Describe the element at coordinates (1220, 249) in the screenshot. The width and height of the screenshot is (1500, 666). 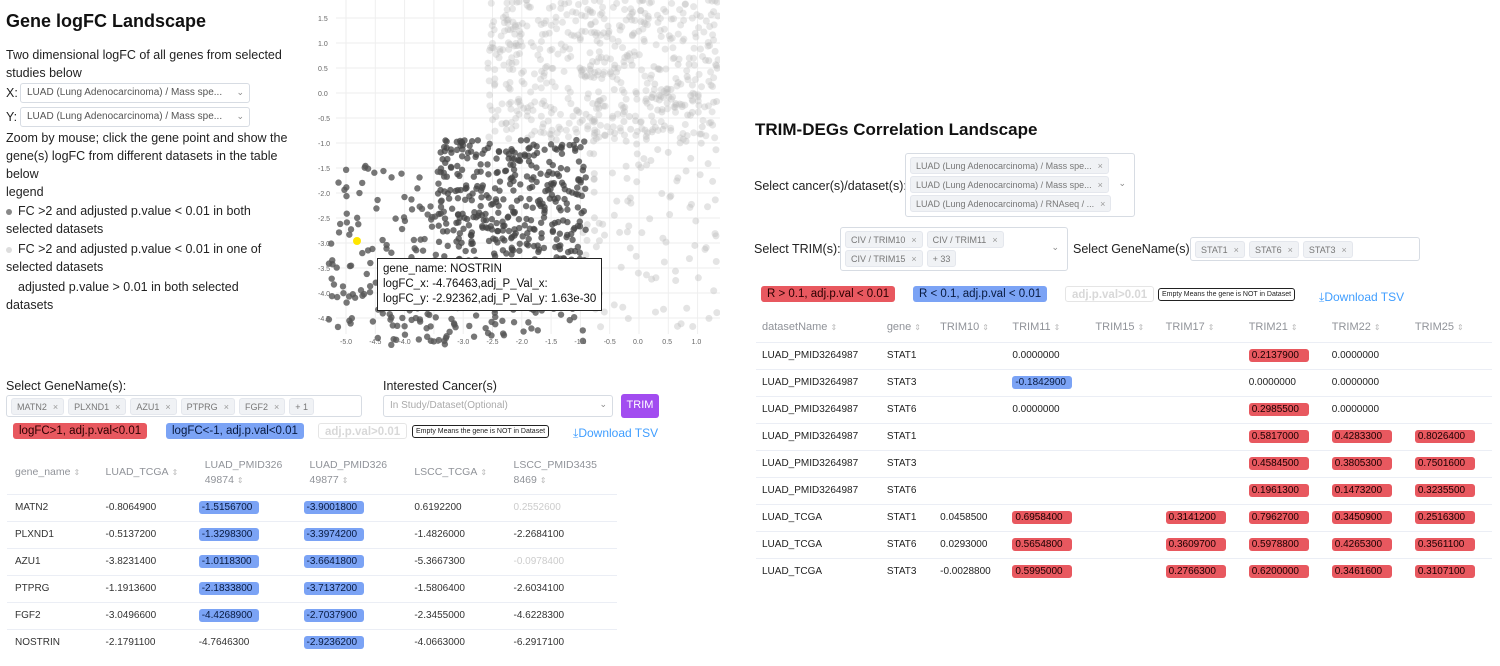
I see `gene-chip: STAT1 ×` at that location.